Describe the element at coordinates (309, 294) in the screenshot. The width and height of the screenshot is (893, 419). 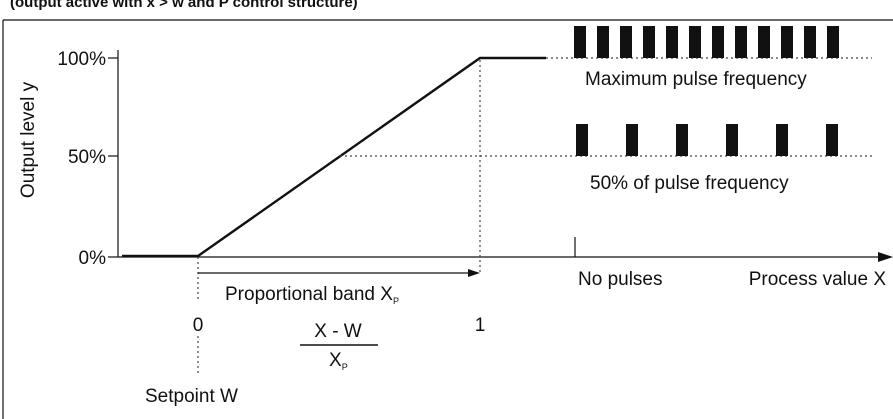
I see `proportional-band-text: Proportional band X` at that location.